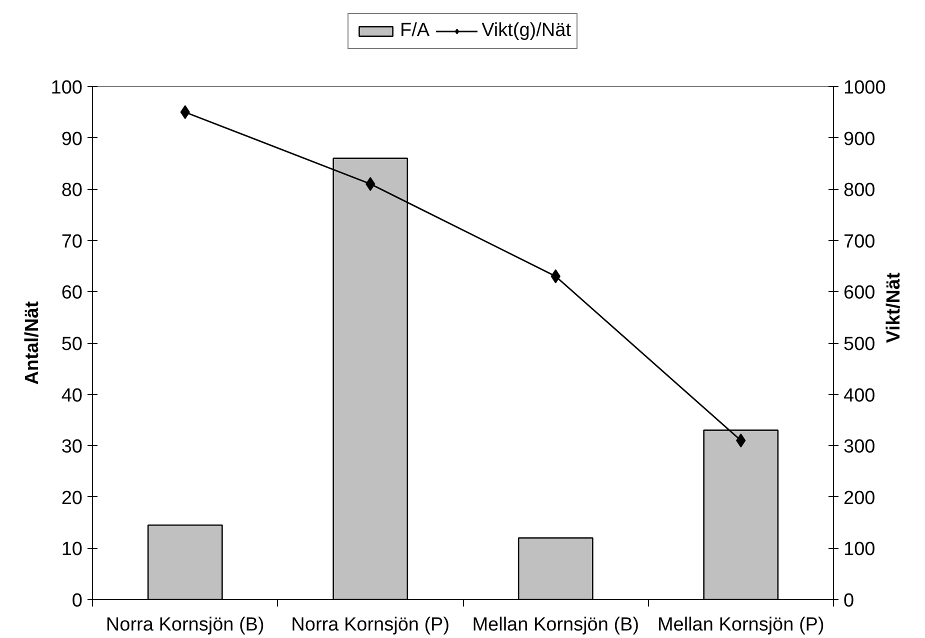 This screenshot has width=925, height=638. What do you see at coordinates (860, 344) in the screenshot?
I see `y2-tick-label: 500` at bounding box center [860, 344].